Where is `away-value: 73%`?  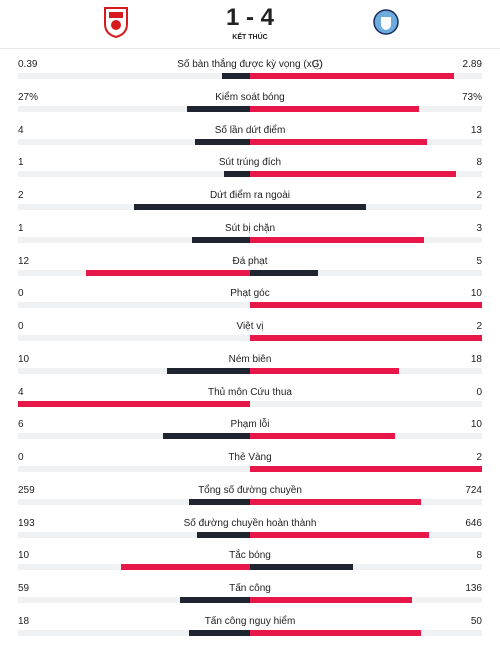 away-value: 73% is located at coordinates (471, 97).